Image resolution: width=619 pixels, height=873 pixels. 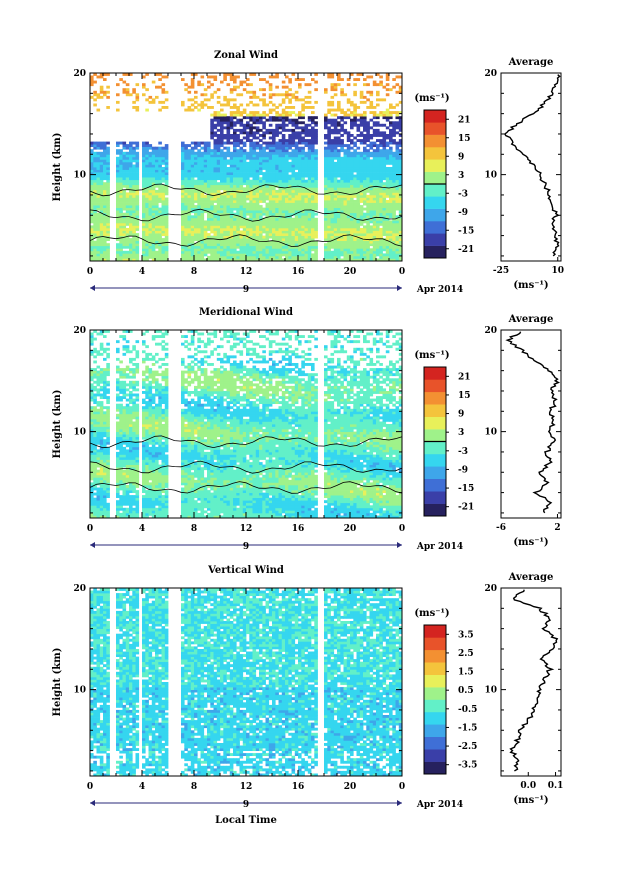 What do you see at coordinates (246, 167) in the screenshot?
I see `heatmap-cells` at bounding box center [246, 167].